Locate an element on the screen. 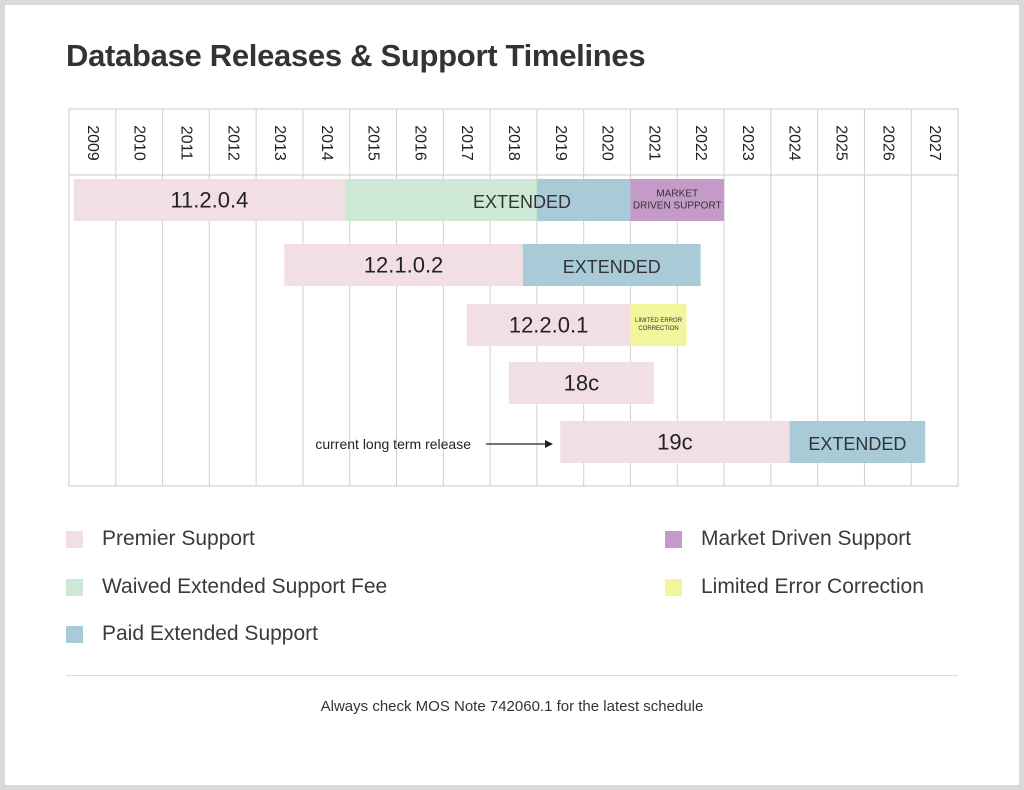 The height and width of the screenshot is (790, 1024). bar-segment-market is located at coordinates (677, 200).